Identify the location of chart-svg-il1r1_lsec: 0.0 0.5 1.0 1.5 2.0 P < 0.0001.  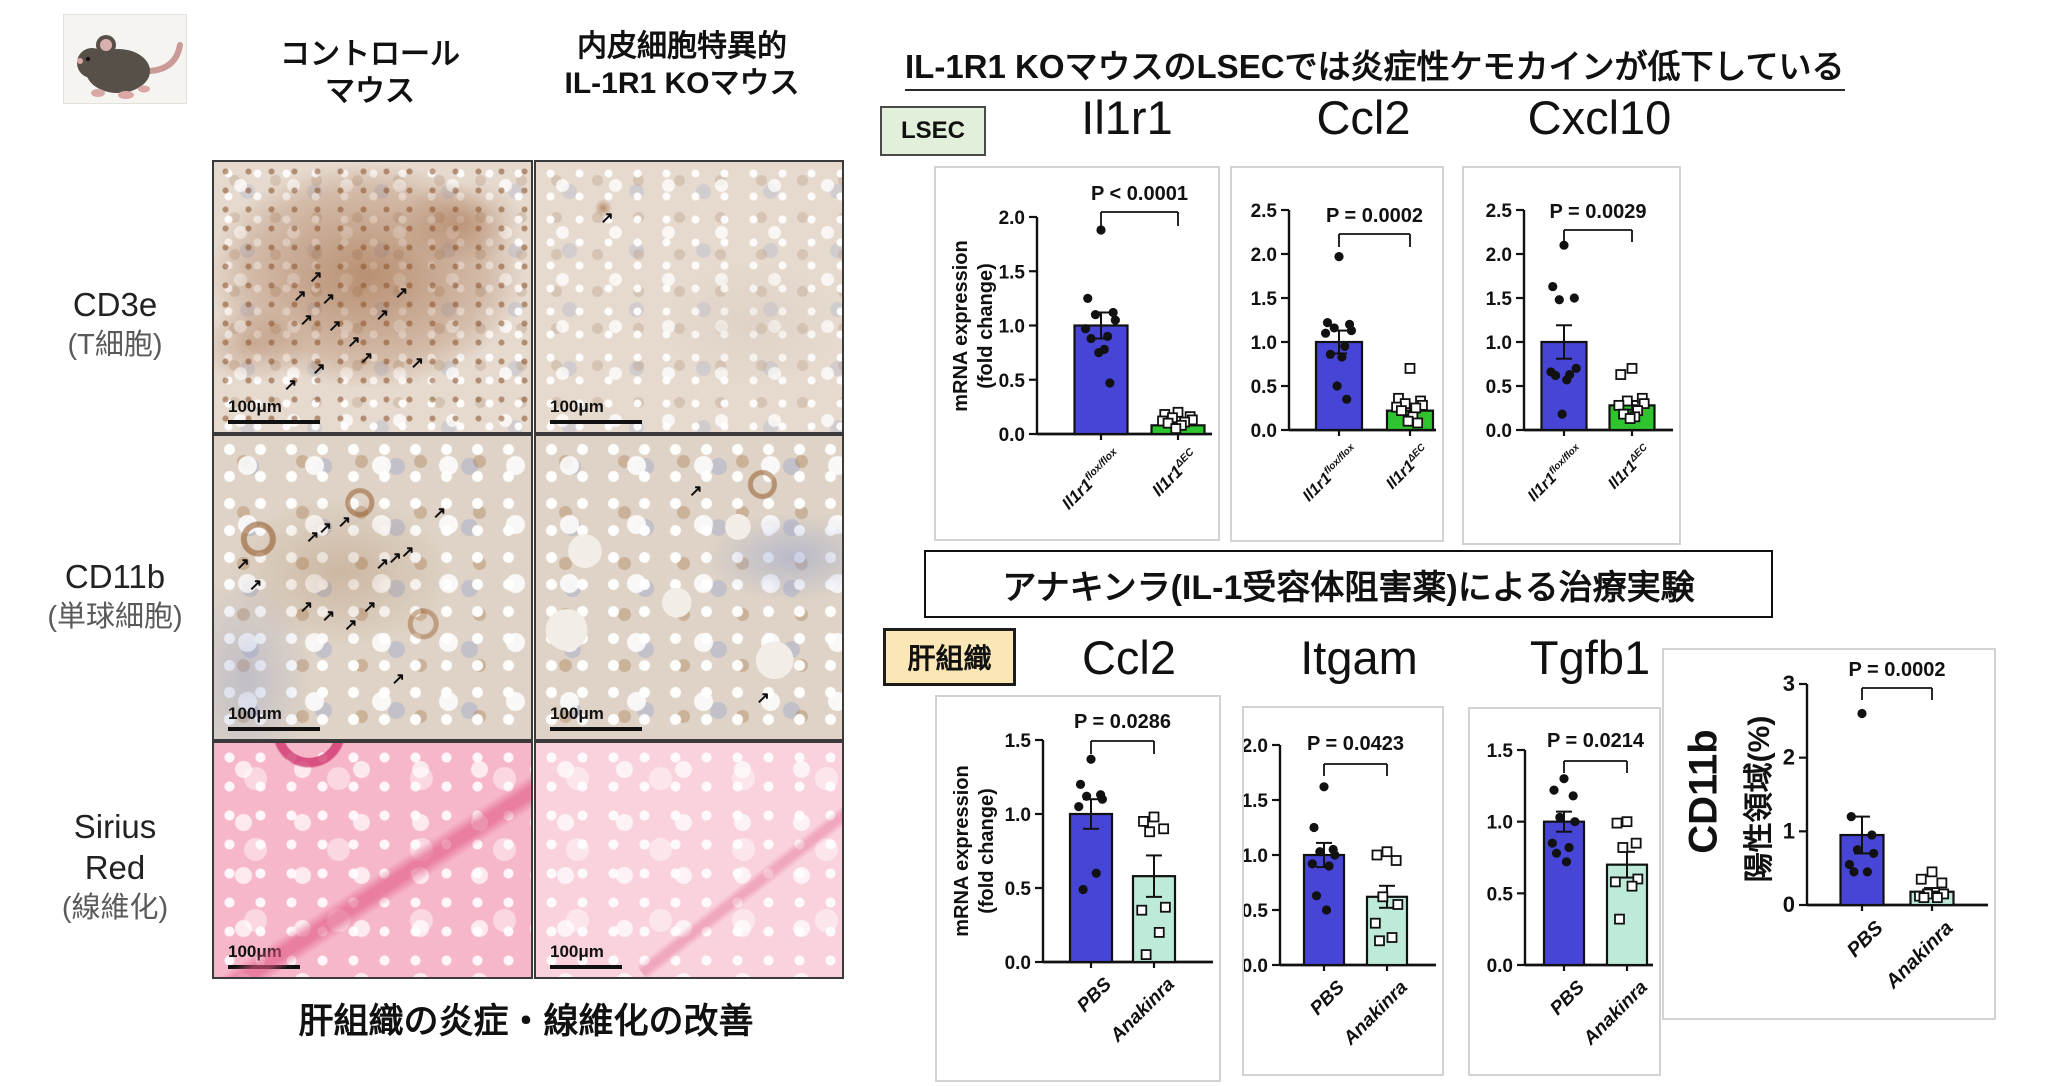
(1105, 314).